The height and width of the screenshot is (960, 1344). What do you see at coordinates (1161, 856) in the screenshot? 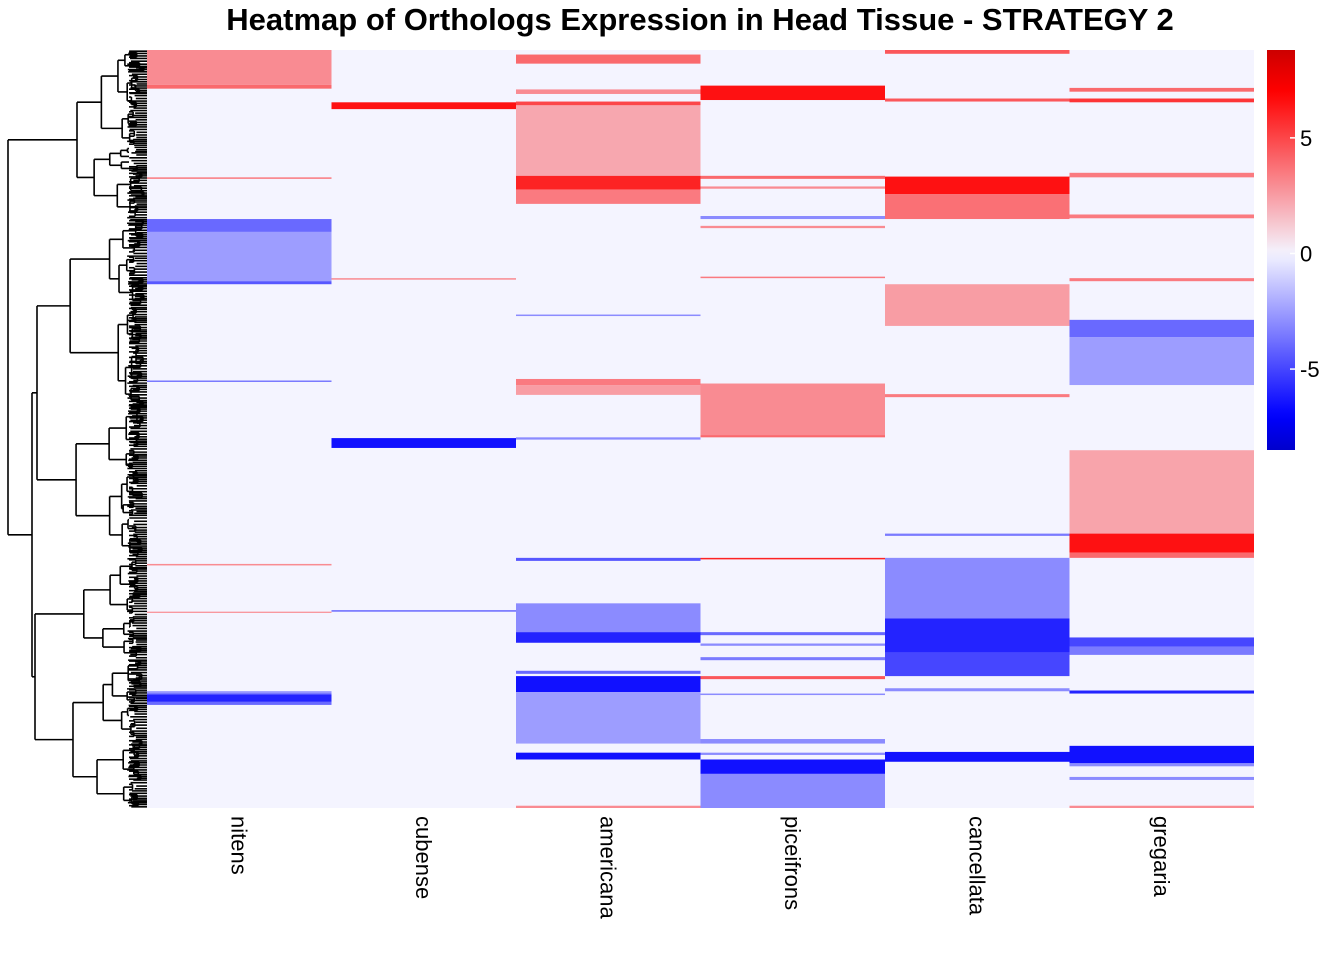
I see `column-label-gregaria: gregaria` at bounding box center [1161, 856].